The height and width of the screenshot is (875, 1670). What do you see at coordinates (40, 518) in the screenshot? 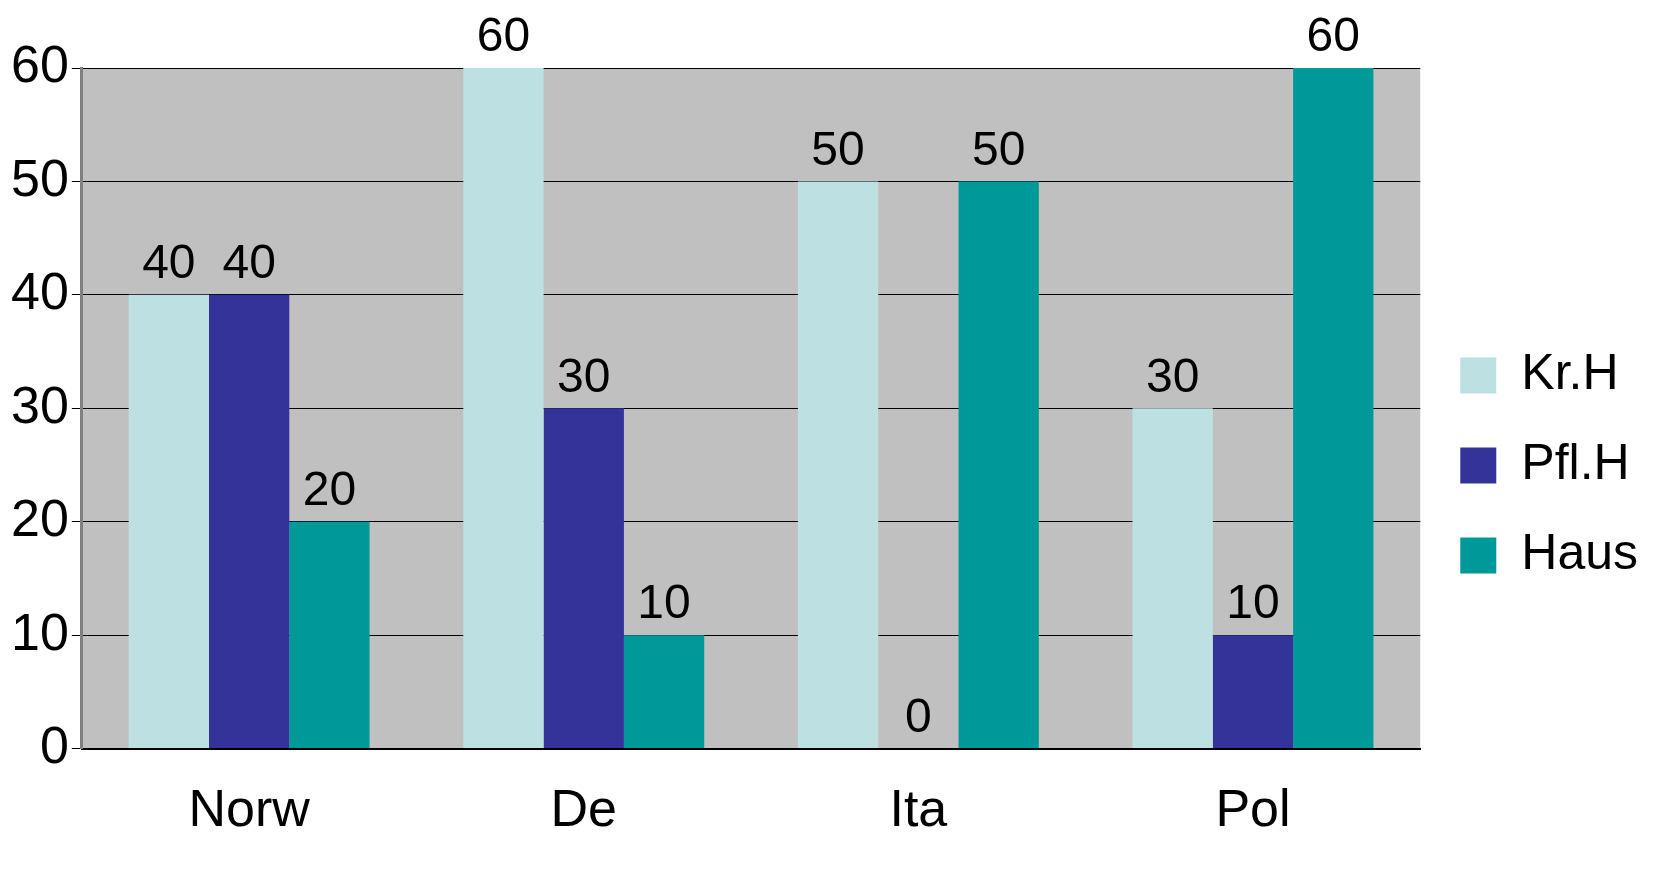
I see `y-tick-label: 20` at bounding box center [40, 518].